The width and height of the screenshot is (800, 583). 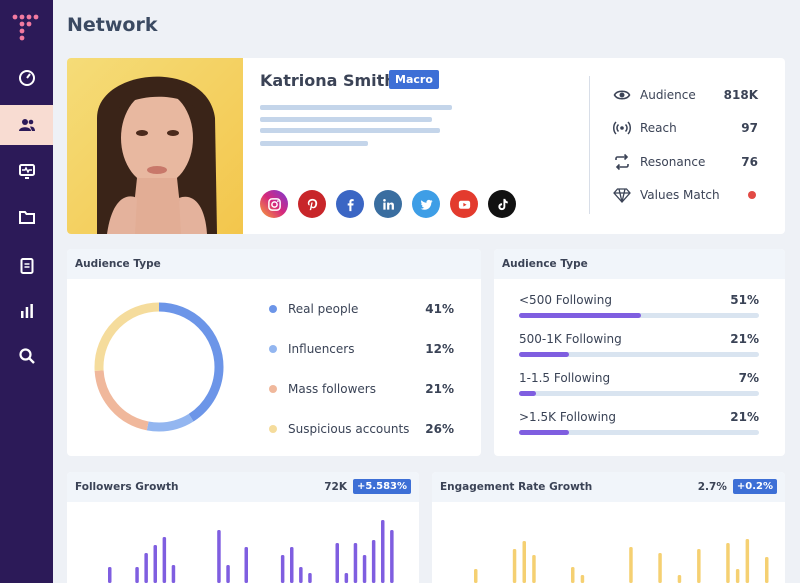 I want to click on monitor-icon, so click(x=26, y=171).